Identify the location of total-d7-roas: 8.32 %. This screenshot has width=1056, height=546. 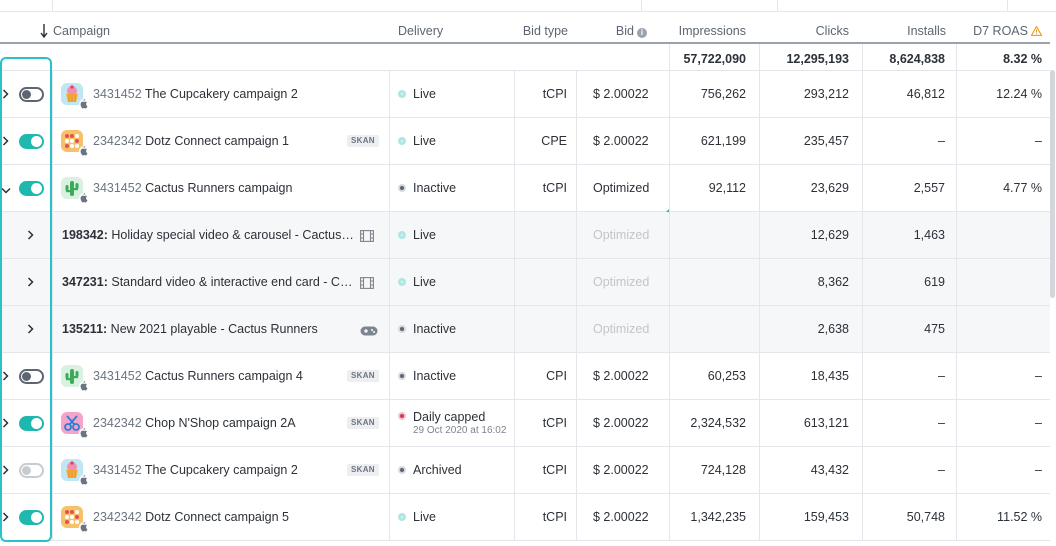
(1022, 59).